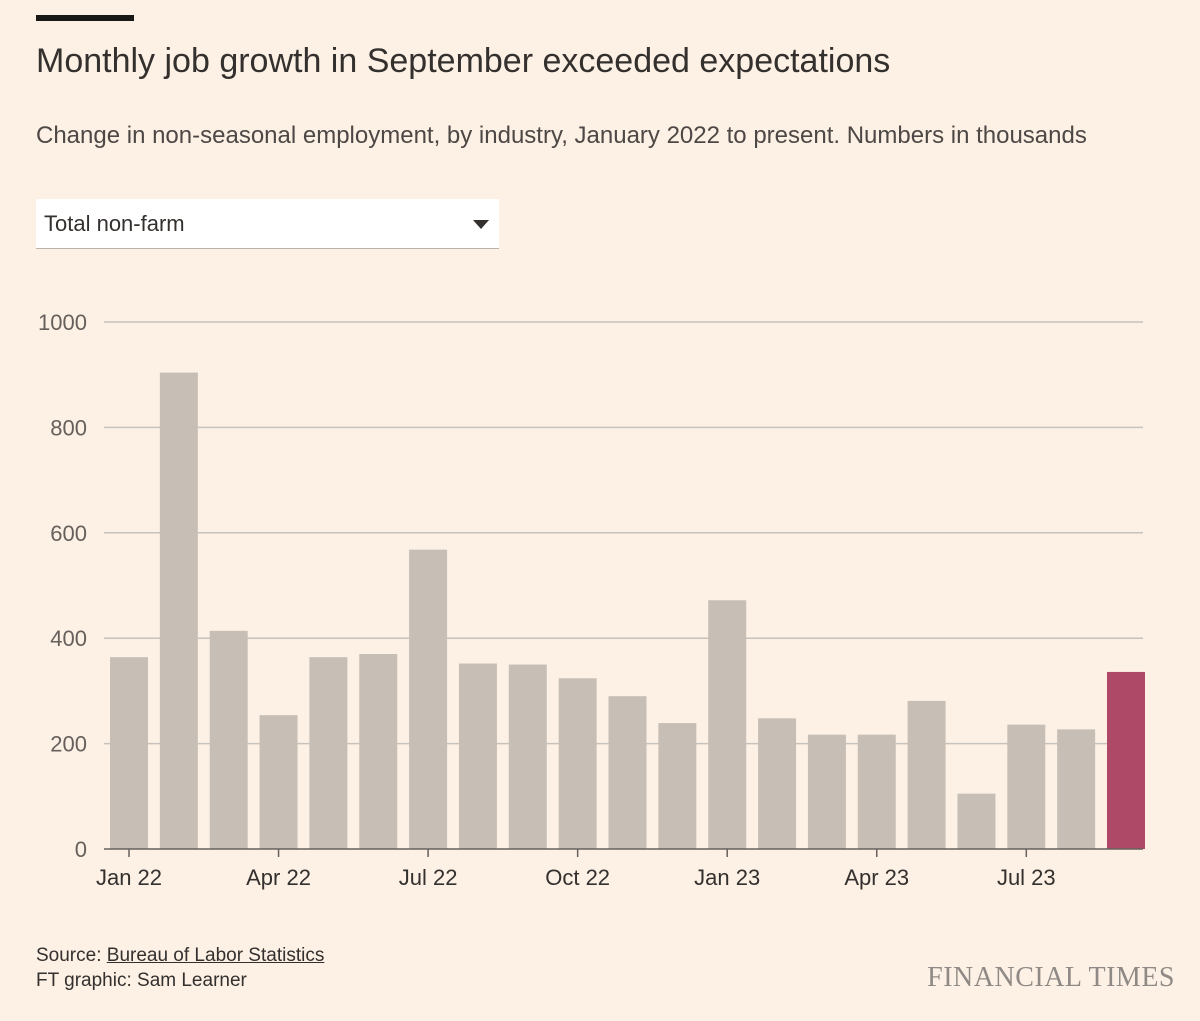 The image size is (1200, 1021). I want to click on x-tick-label: Oct 22, so click(577, 877).